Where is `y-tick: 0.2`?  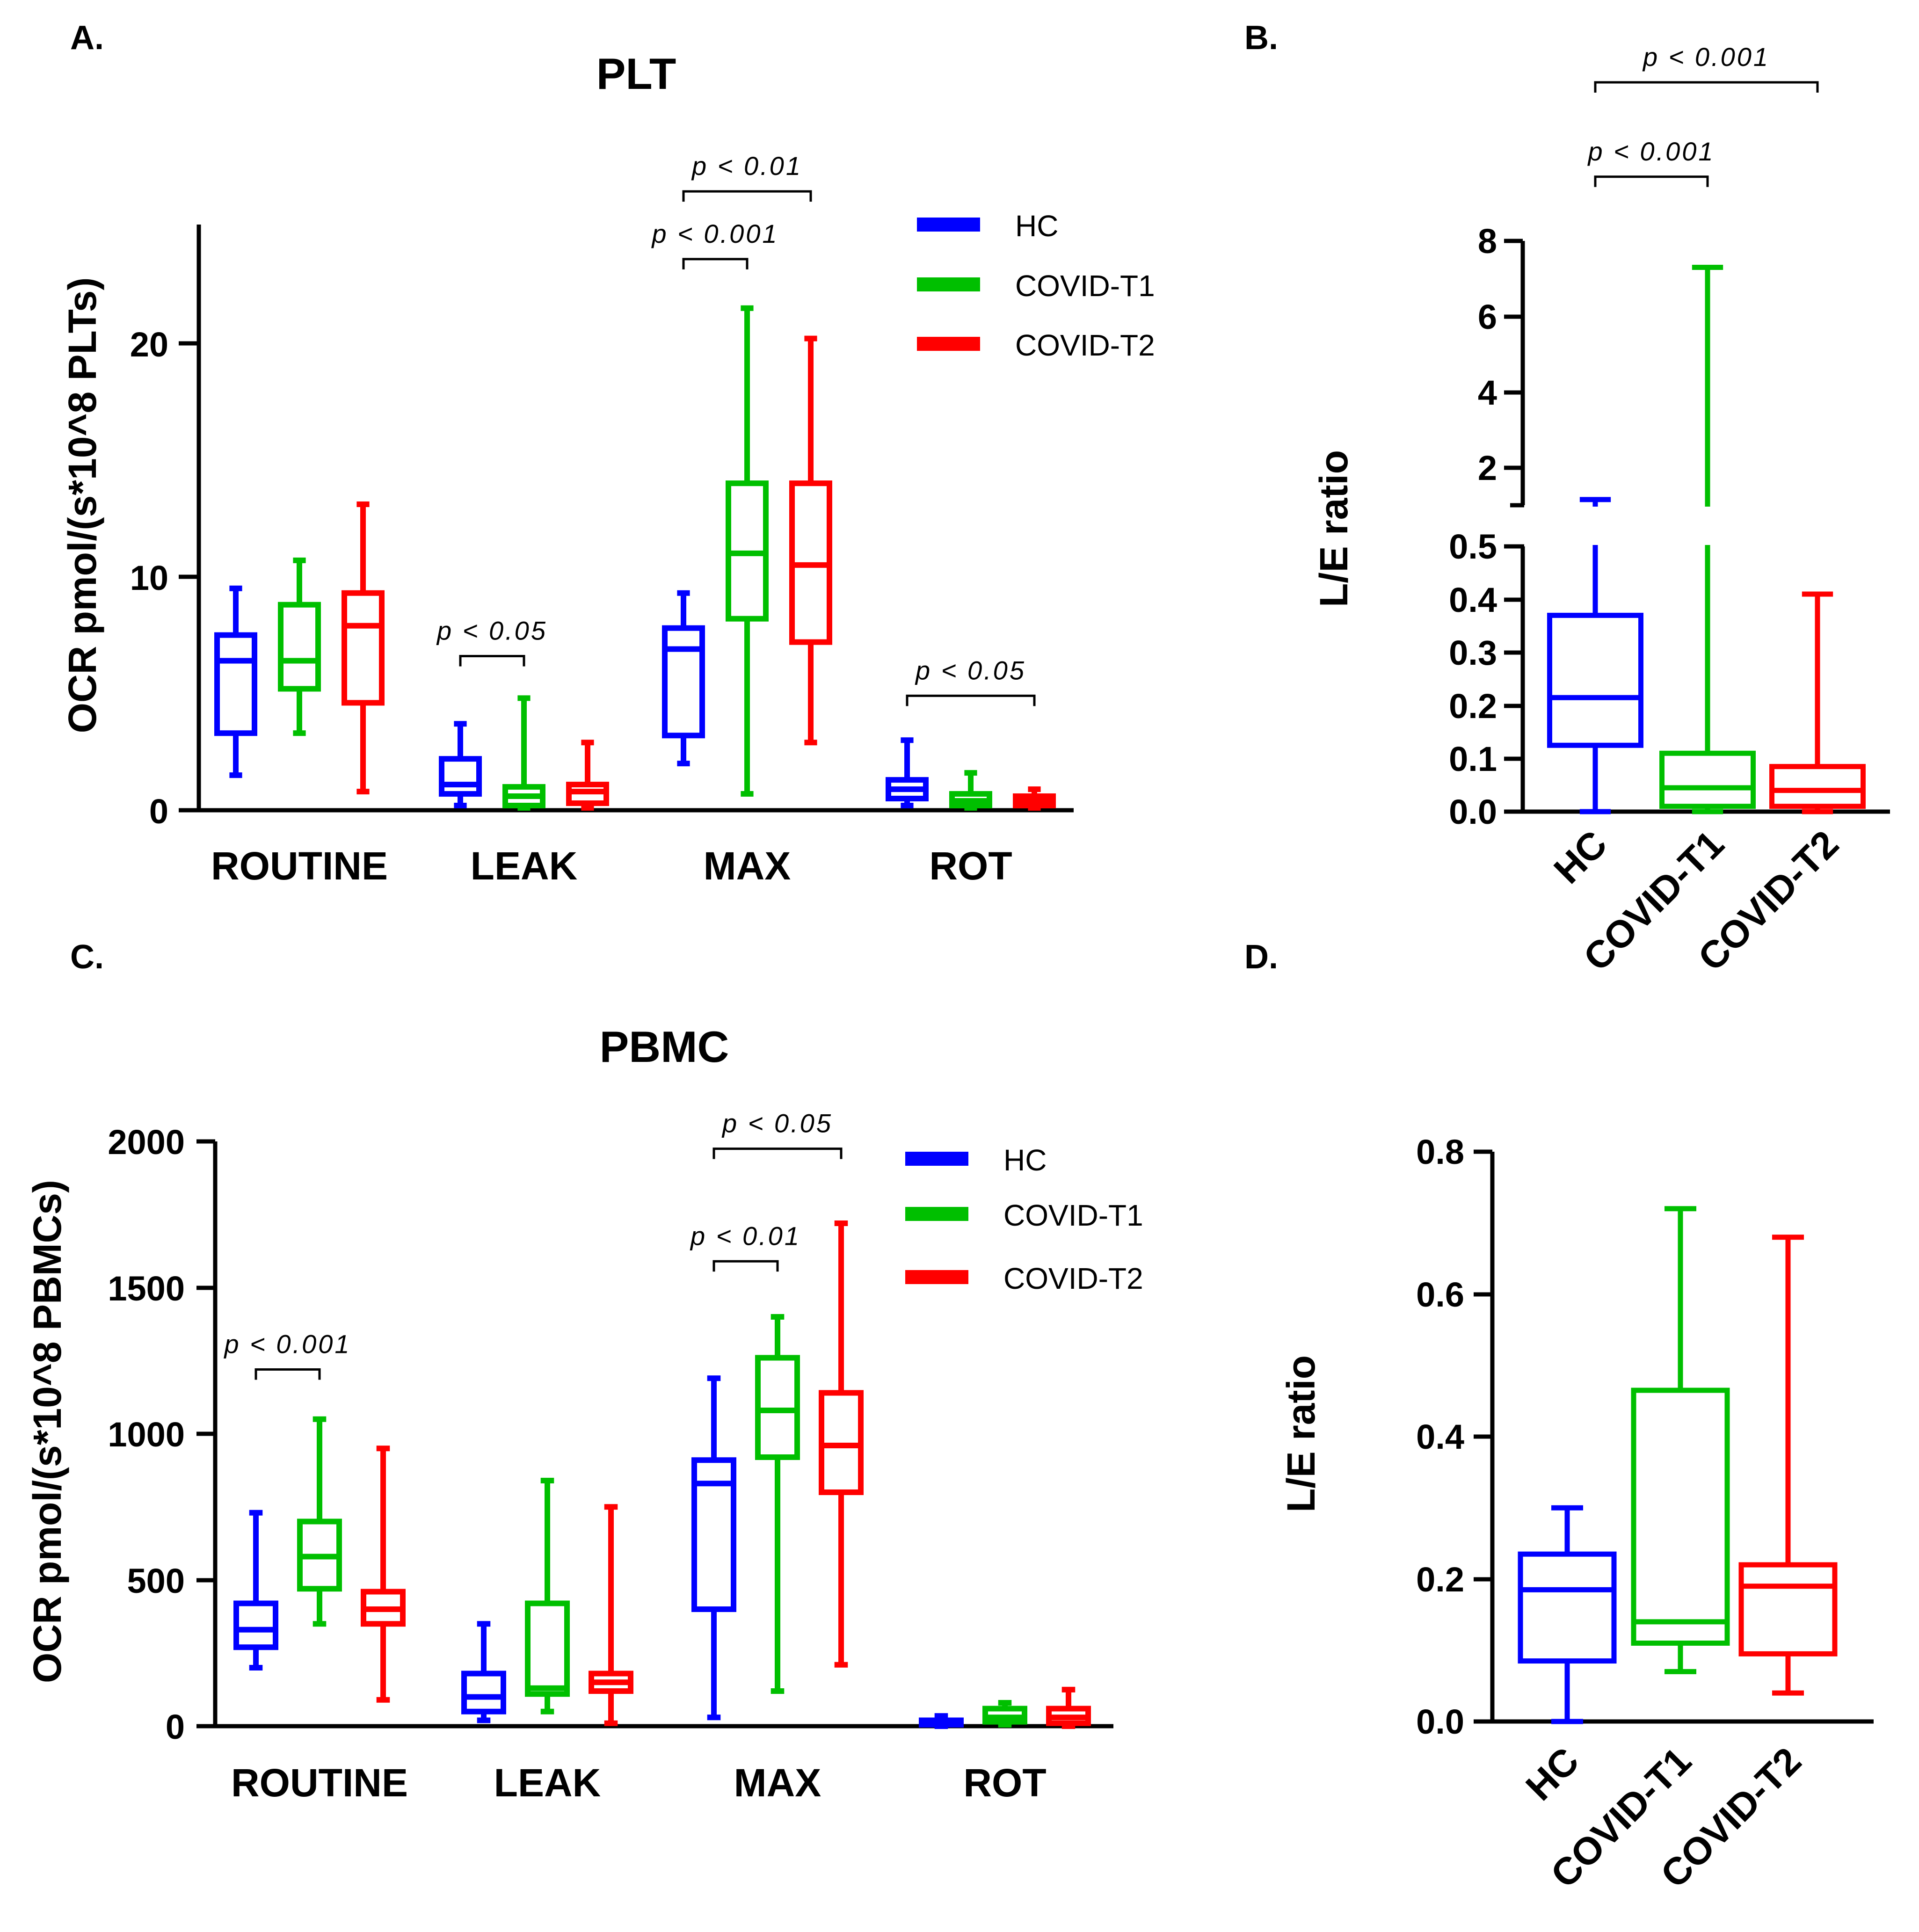 y-tick: 0.2 is located at coordinates (1486, 707).